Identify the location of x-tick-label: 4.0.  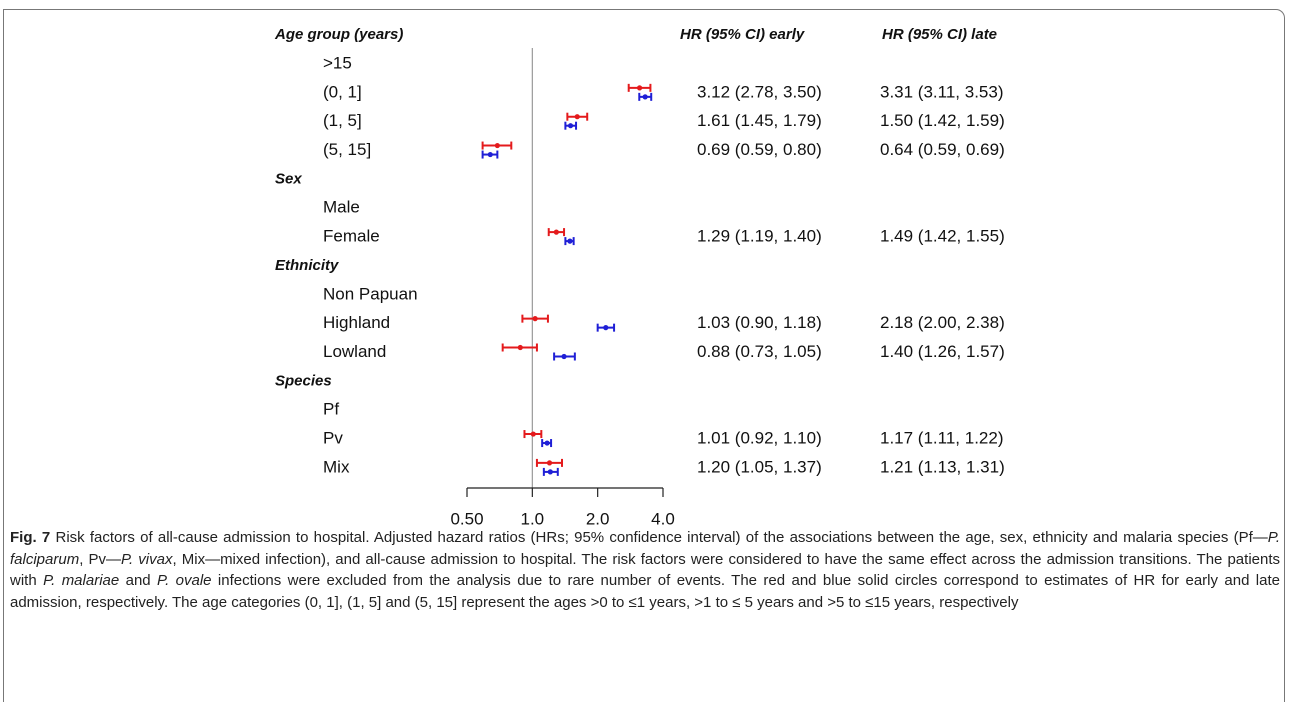
(663, 518).